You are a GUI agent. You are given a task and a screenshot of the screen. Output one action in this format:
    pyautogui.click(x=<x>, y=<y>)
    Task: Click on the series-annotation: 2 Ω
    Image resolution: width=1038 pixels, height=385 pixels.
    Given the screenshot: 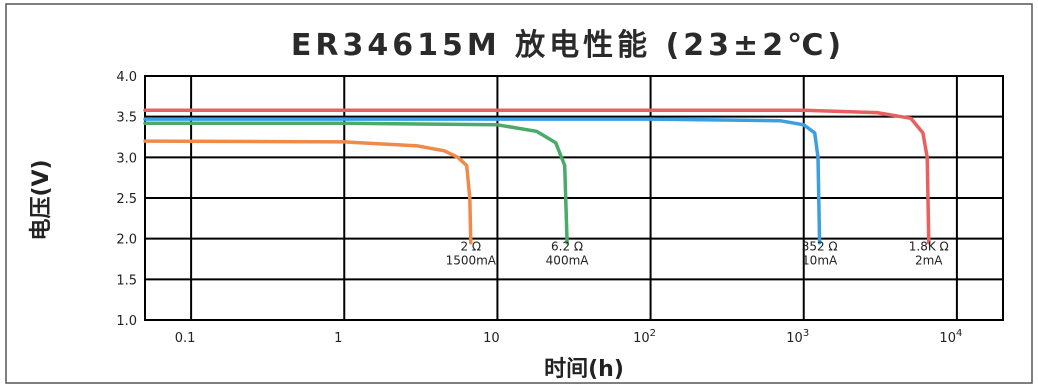 What is the action you would take?
    pyautogui.click(x=470, y=247)
    